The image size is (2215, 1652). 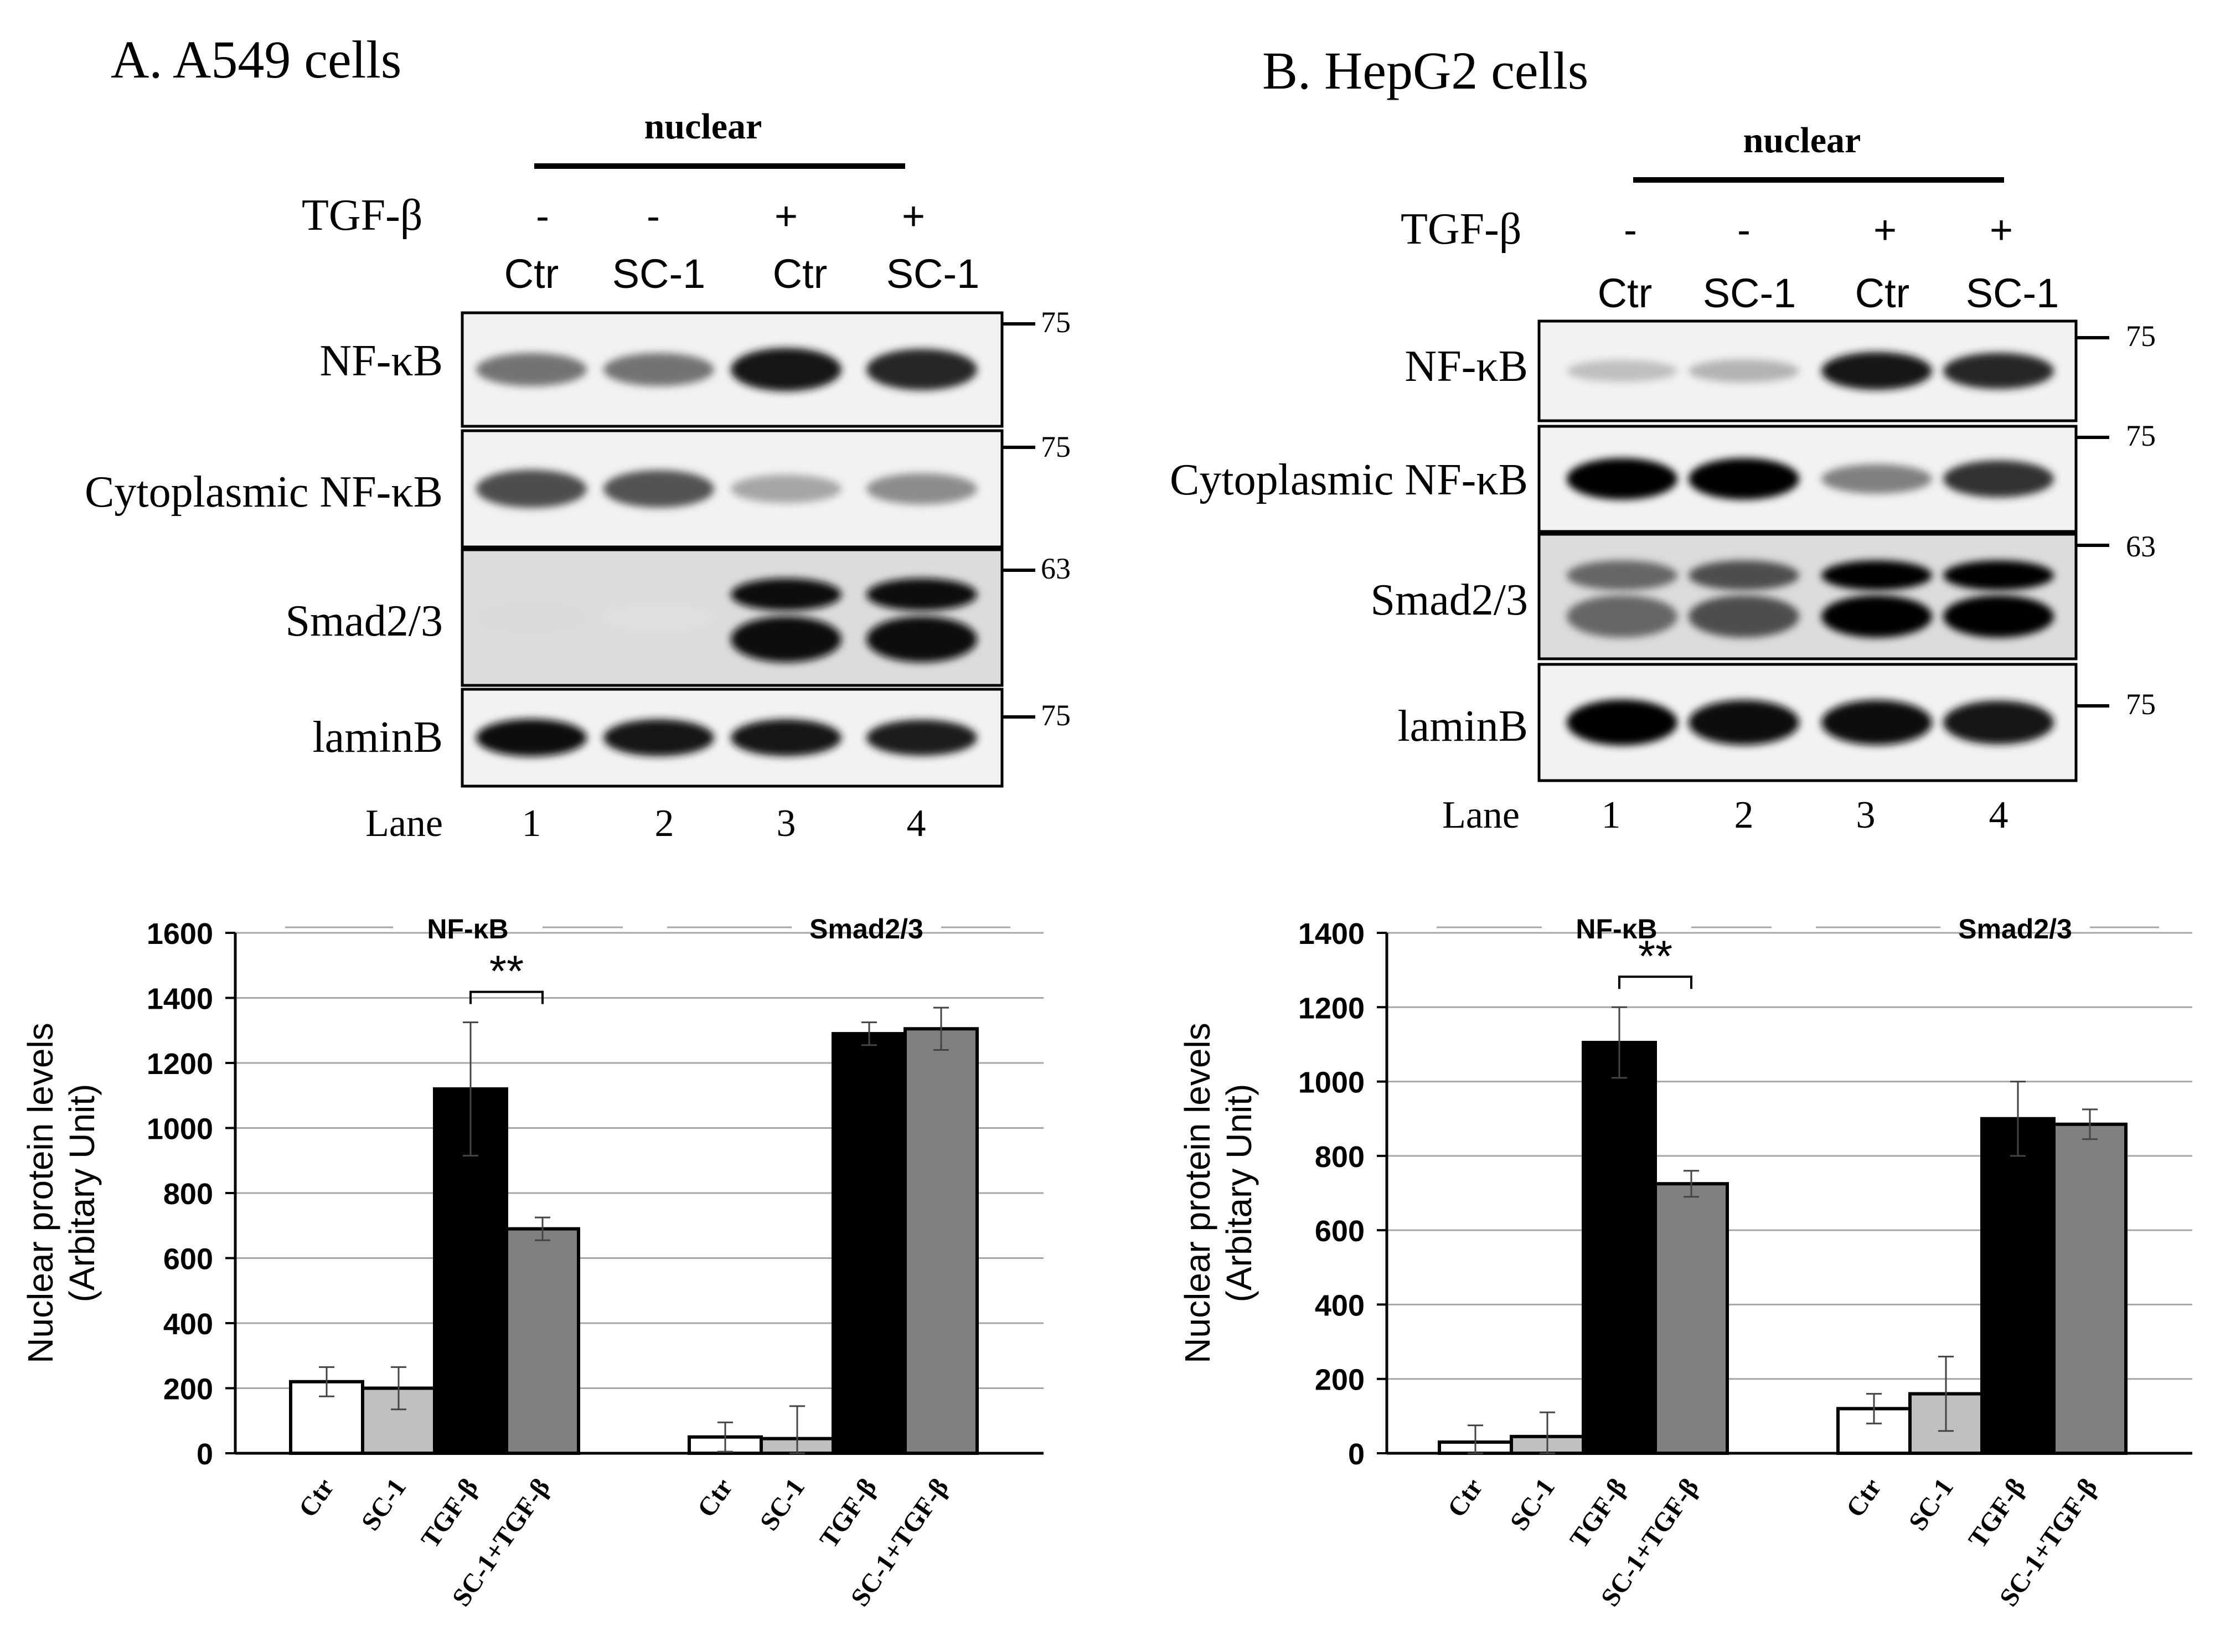 What do you see at coordinates (1056, 447) in the screenshot?
I see `panel-a-marker-2: 75` at bounding box center [1056, 447].